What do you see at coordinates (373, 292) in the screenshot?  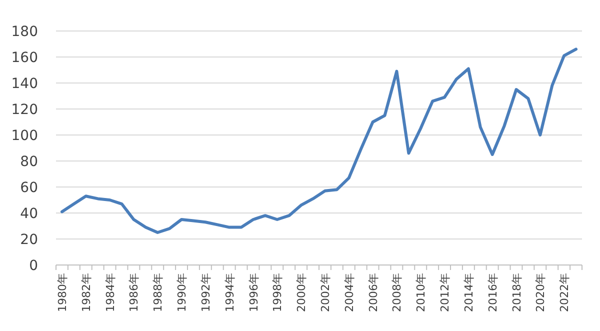 I see `x-tick-label: 2006年` at bounding box center [373, 292].